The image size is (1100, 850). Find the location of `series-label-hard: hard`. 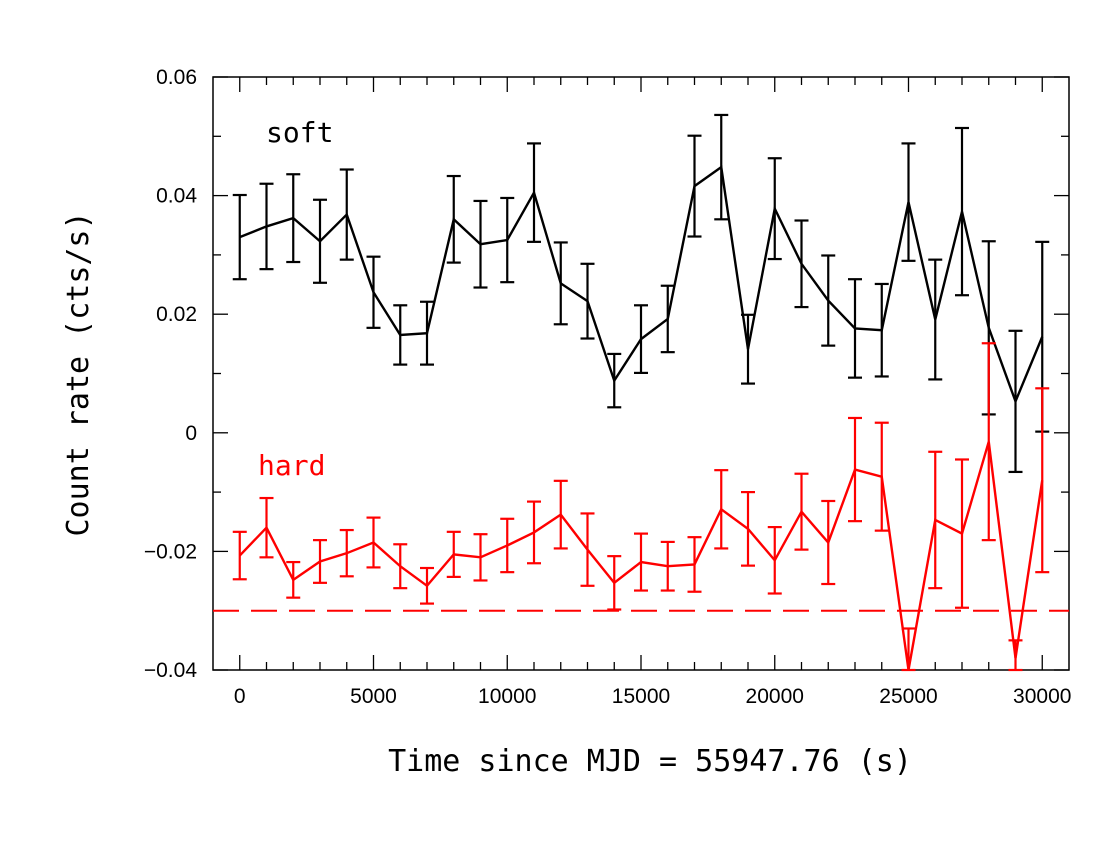

series-label-hard: hard is located at coordinates (291, 465).